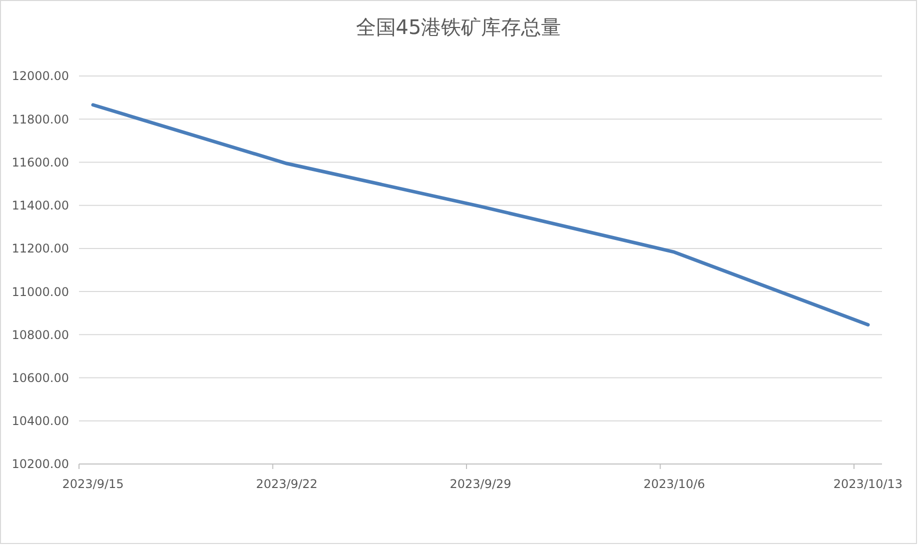 The height and width of the screenshot is (546, 919). I want to click on x-tick-label: 2023/9/15, so click(93, 484).